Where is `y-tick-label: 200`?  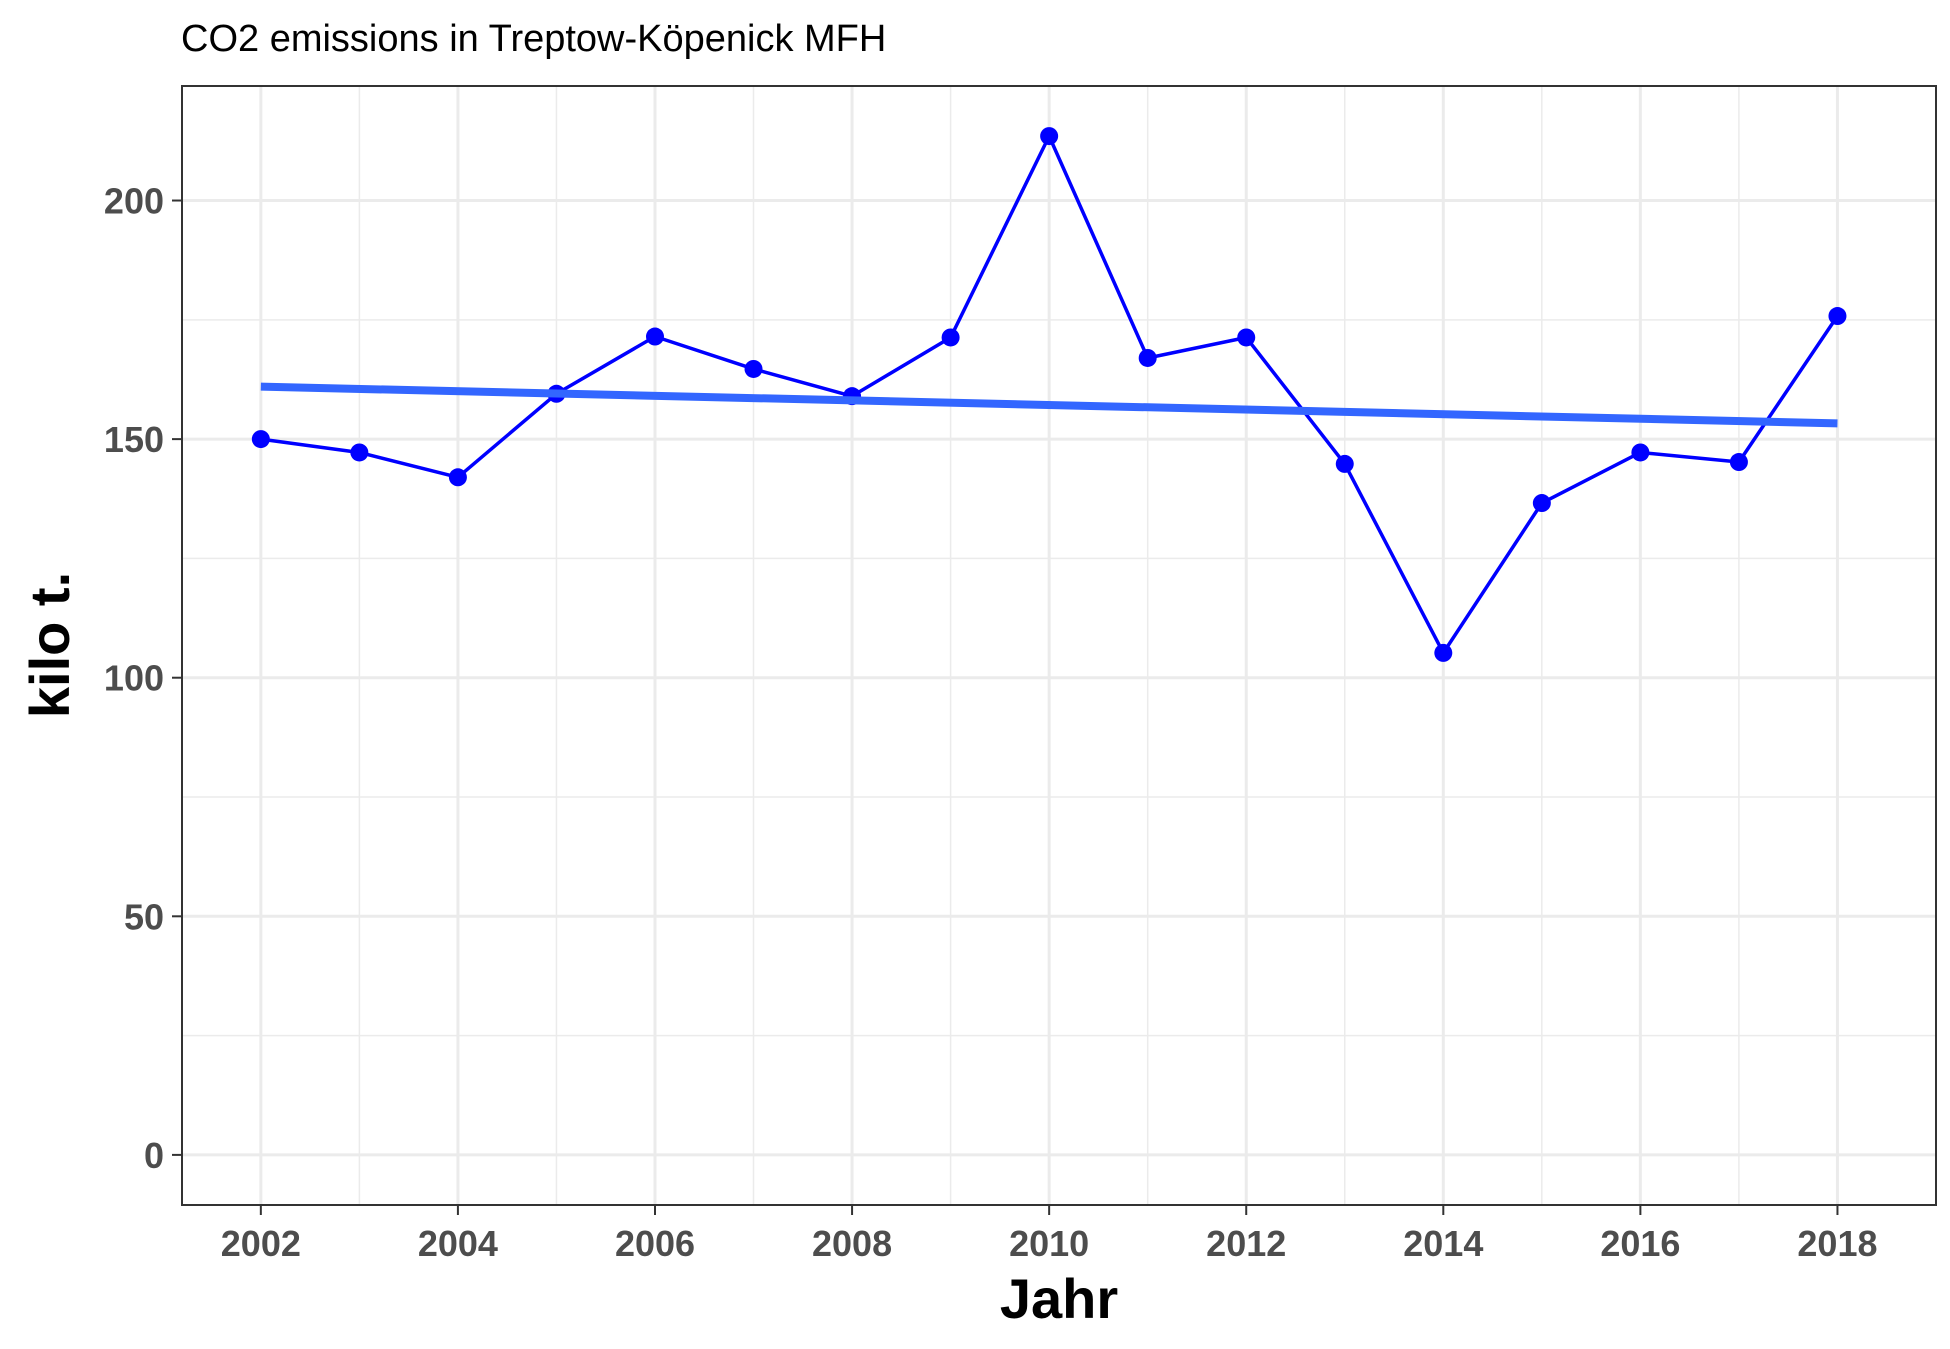 y-tick-label: 200 is located at coordinates (134, 201).